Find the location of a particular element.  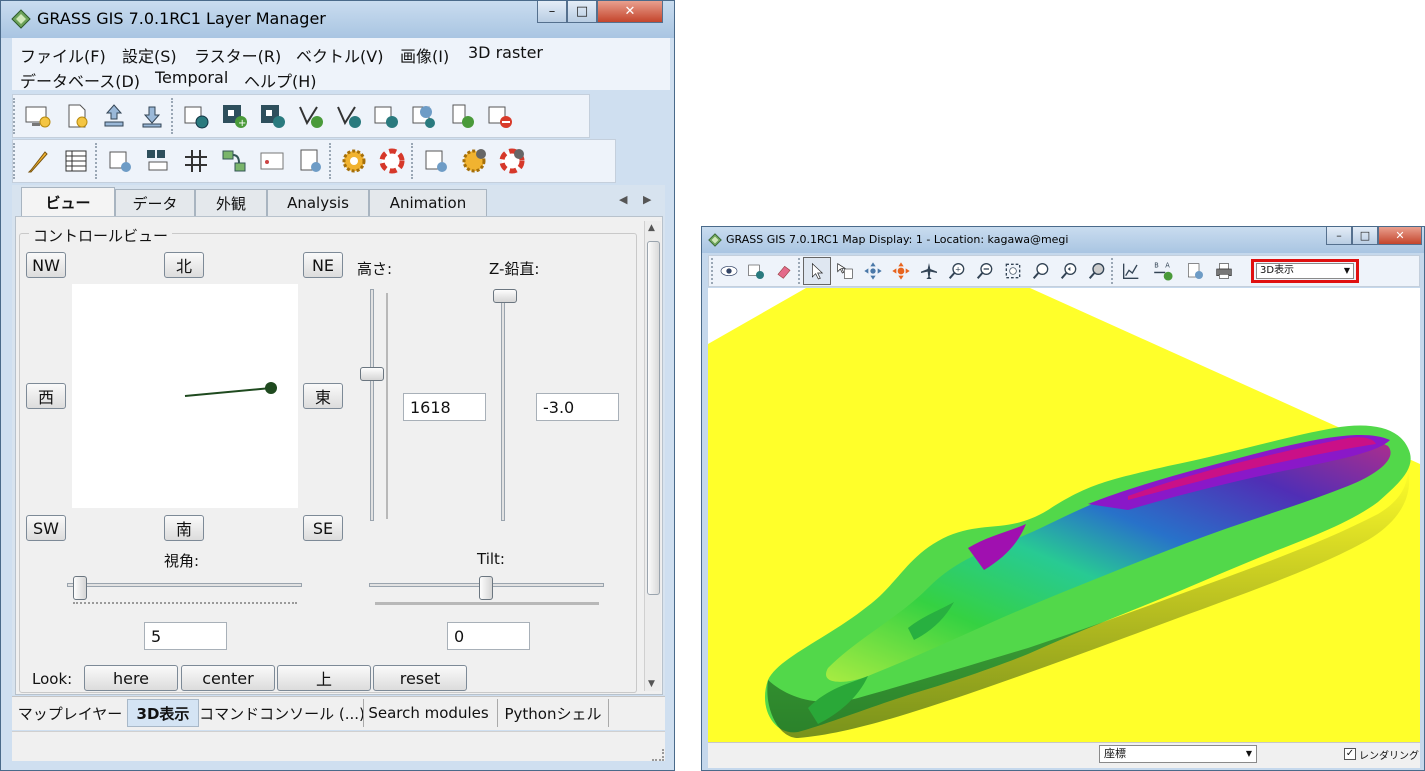

mapcalc-icon is located at coordinates (436, 161).